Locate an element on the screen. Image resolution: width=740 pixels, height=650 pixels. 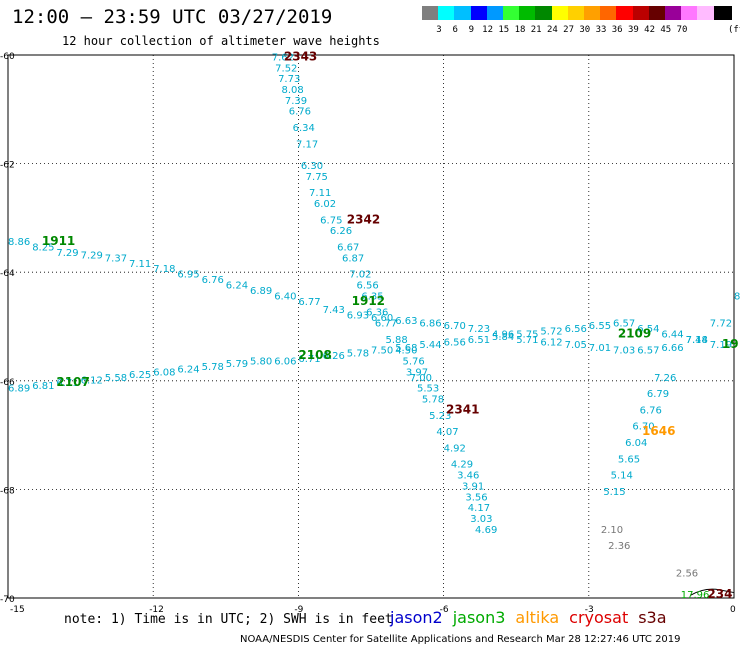
page-title: 12:00 – 23:59 UTC 03/27/2019 is located at coordinates (172, 17).